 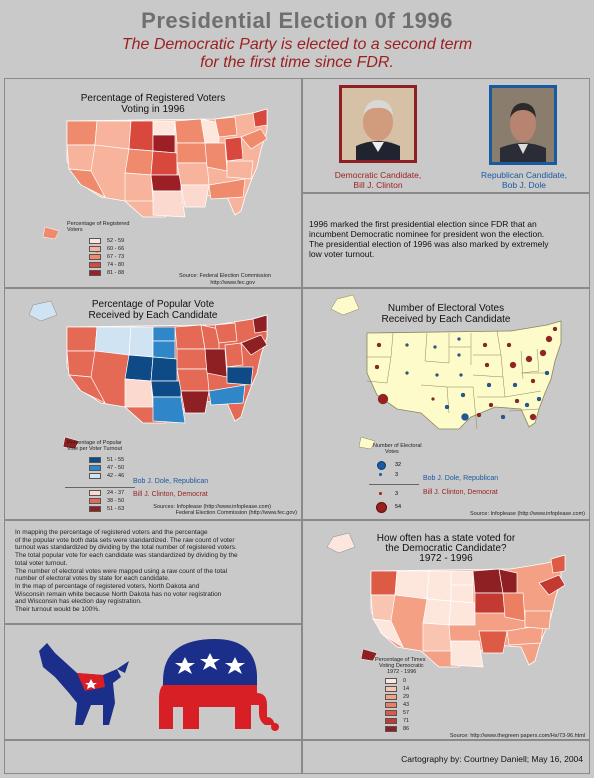 I want to click on popular-clinton-legend-row: 24 - 37, so click(x=106, y=492).